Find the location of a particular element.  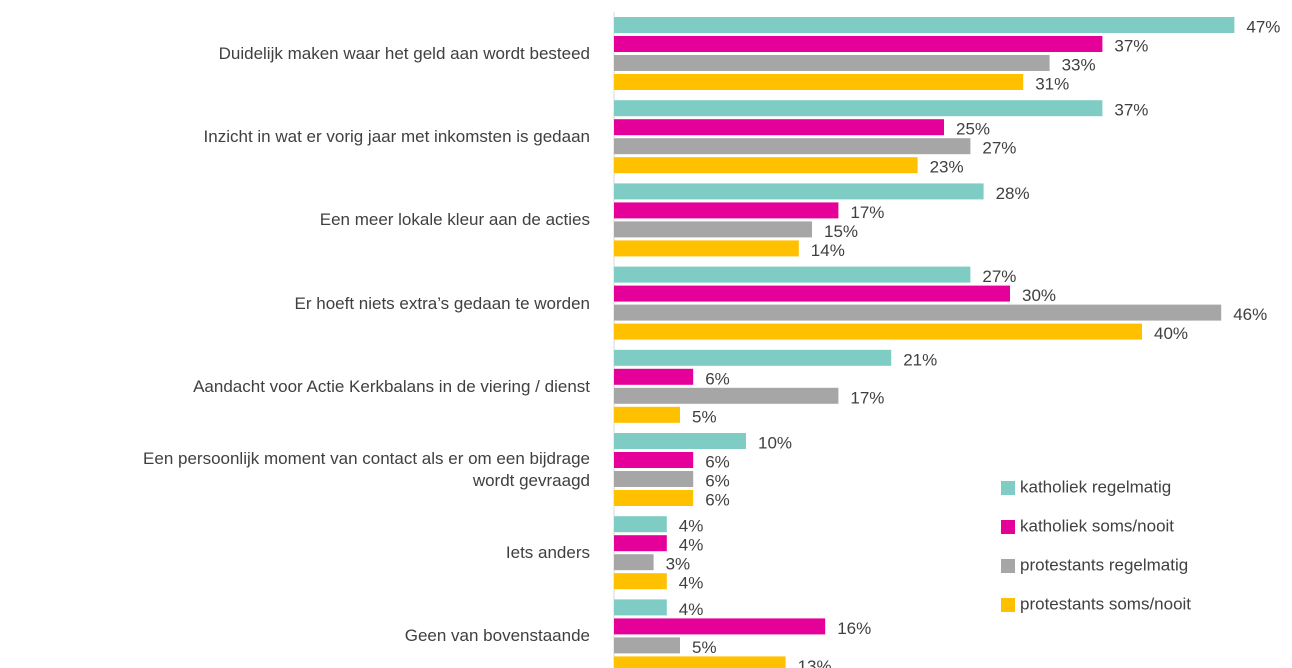

legend-label: katholiek soms/nooit is located at coordinates (1097, 525).